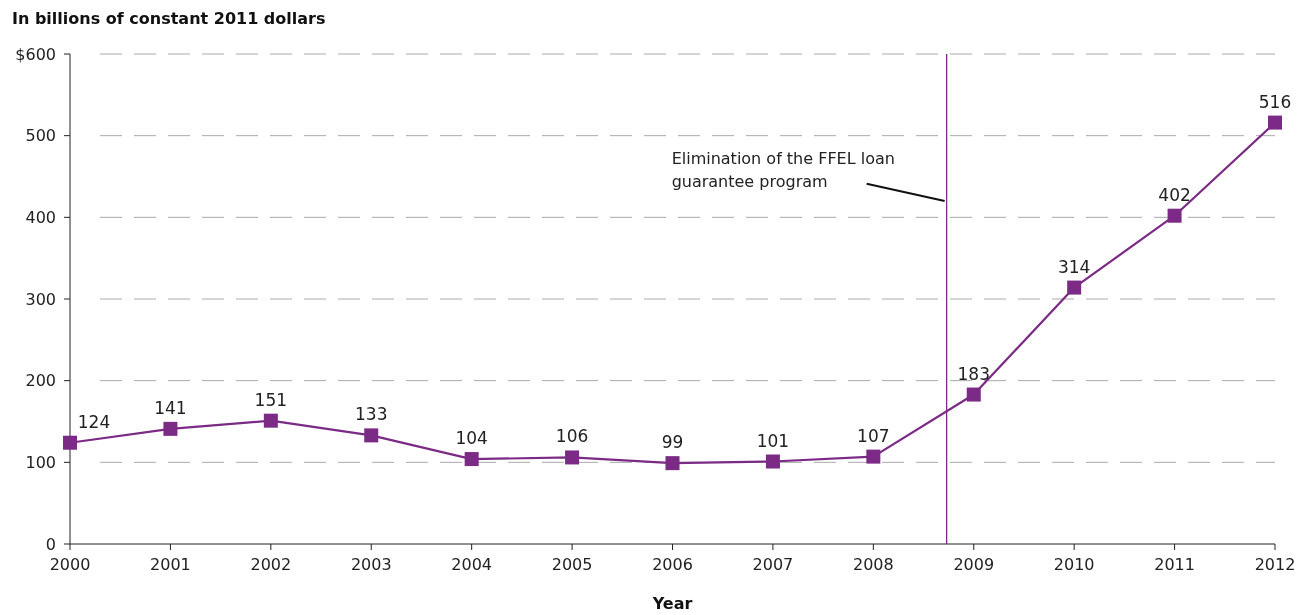 The width and height of the screenshot is (1306, 615). What do you see at coordinates (873, 435) in the screenshot?
I see `data-label: 107` at bounding box center [873, 435].